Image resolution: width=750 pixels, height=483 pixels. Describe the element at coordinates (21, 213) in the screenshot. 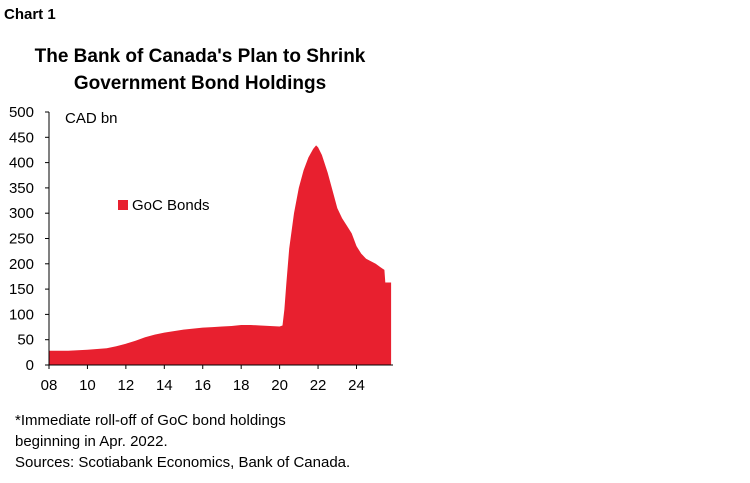

I see `y-tick-label: 300` at that location.